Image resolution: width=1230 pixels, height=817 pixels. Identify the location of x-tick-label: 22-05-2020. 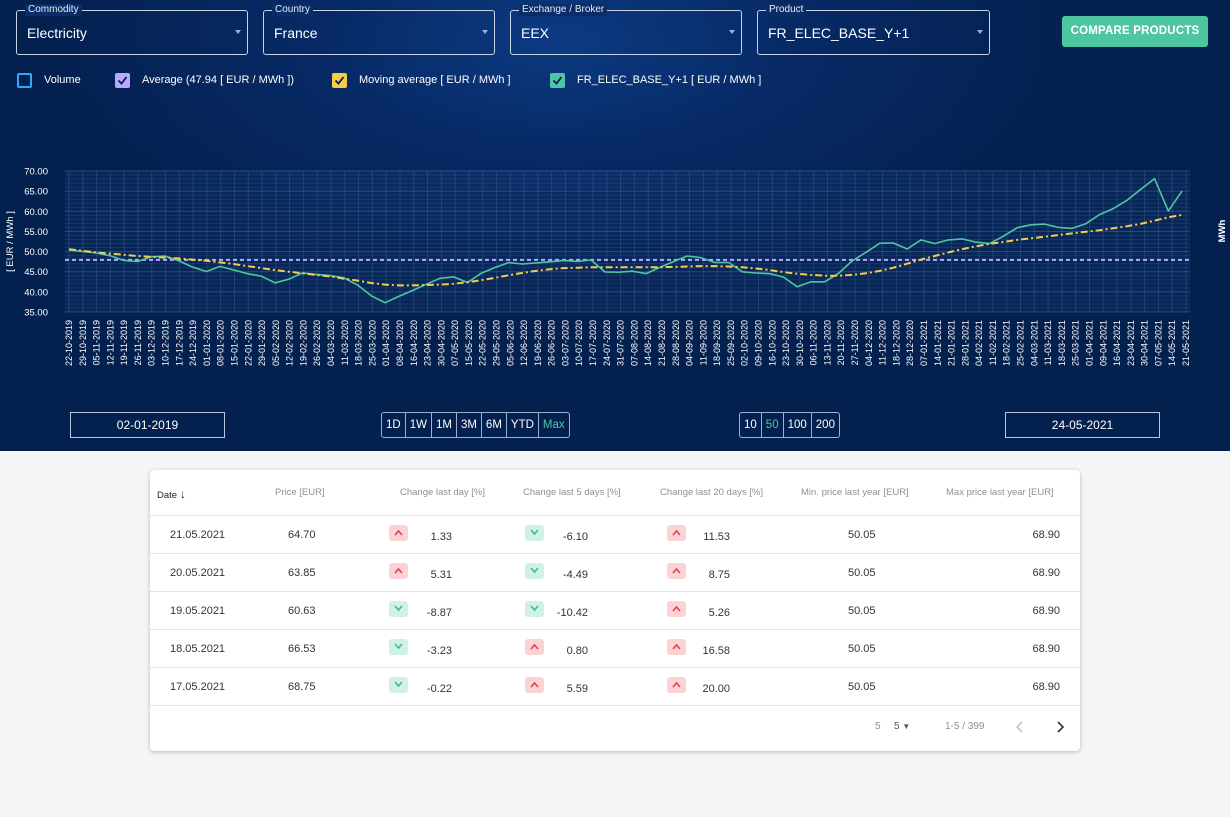
(483, 343).